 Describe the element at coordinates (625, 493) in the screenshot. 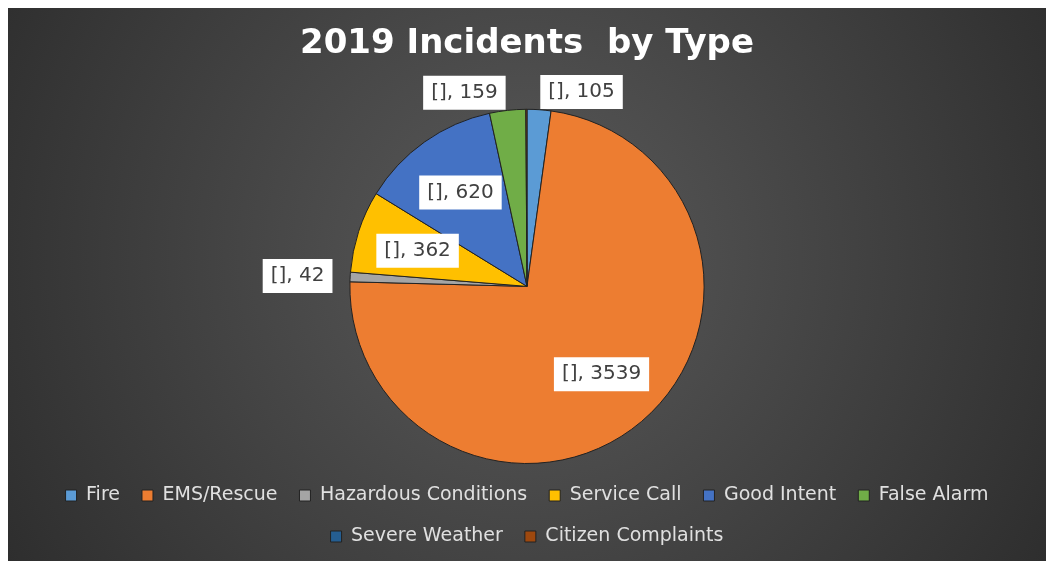

I see `legend-label: Service Call` at that location.